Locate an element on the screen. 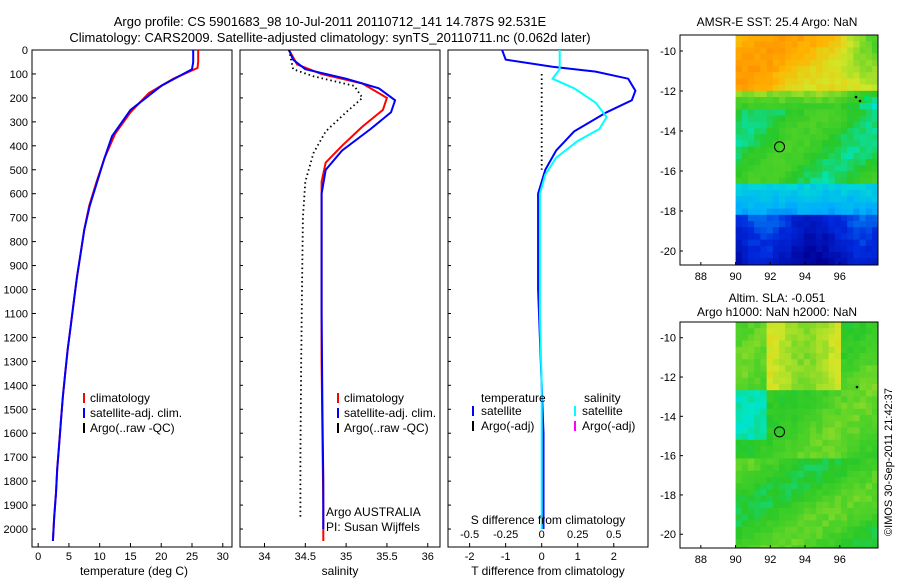 The image size is (900, 580). sla-map-frame is located at coordinates (779, 435).